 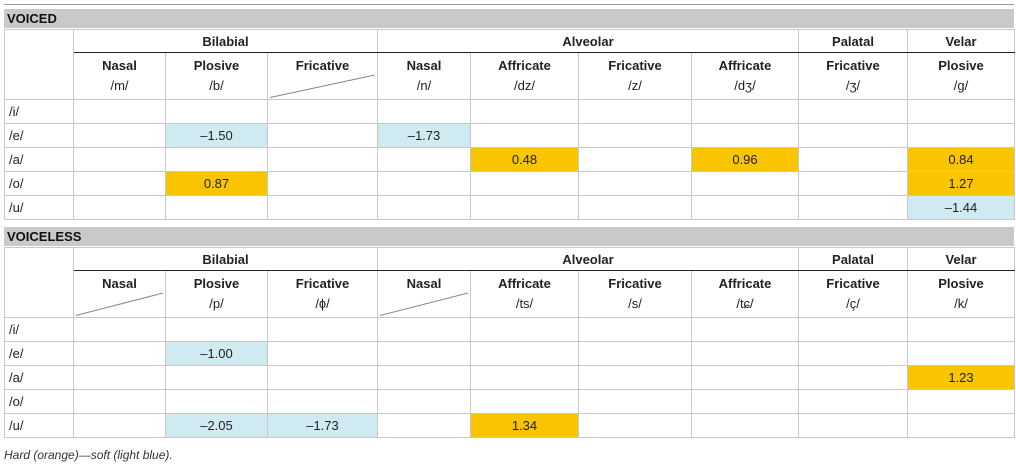 I want to click on ipa-symbol: /g/, so click(x=961, y=86).